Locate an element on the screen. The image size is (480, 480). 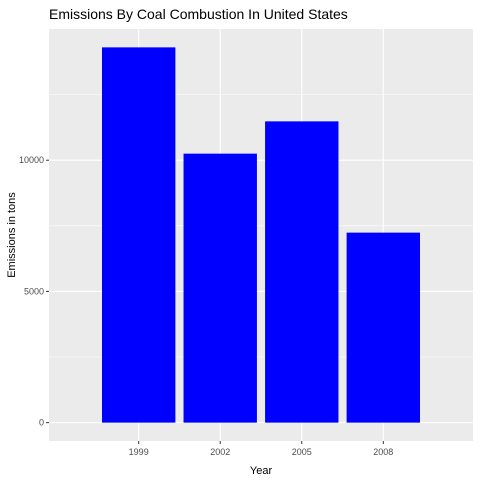
y-tick-label: 5000 is located at coordinates (34, 291).